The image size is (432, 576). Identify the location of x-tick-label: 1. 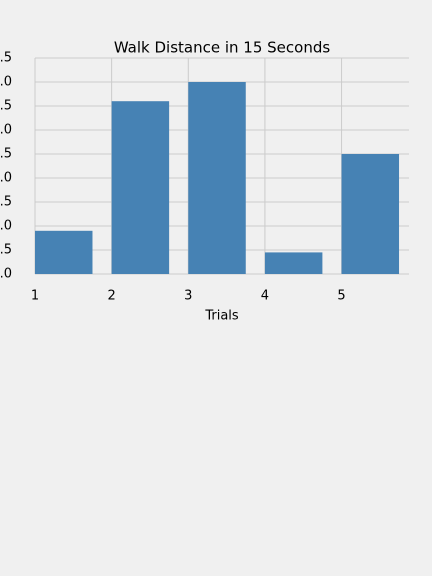
(35, 296).